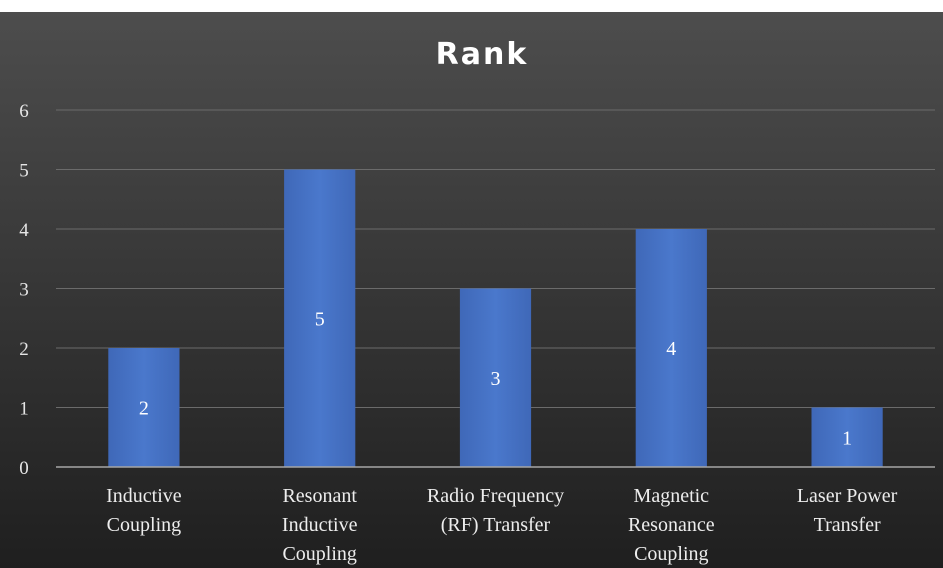  Describe the element at coordinates (24, 409) in the screenshot. I see `y-tick-label: 1` at that location.